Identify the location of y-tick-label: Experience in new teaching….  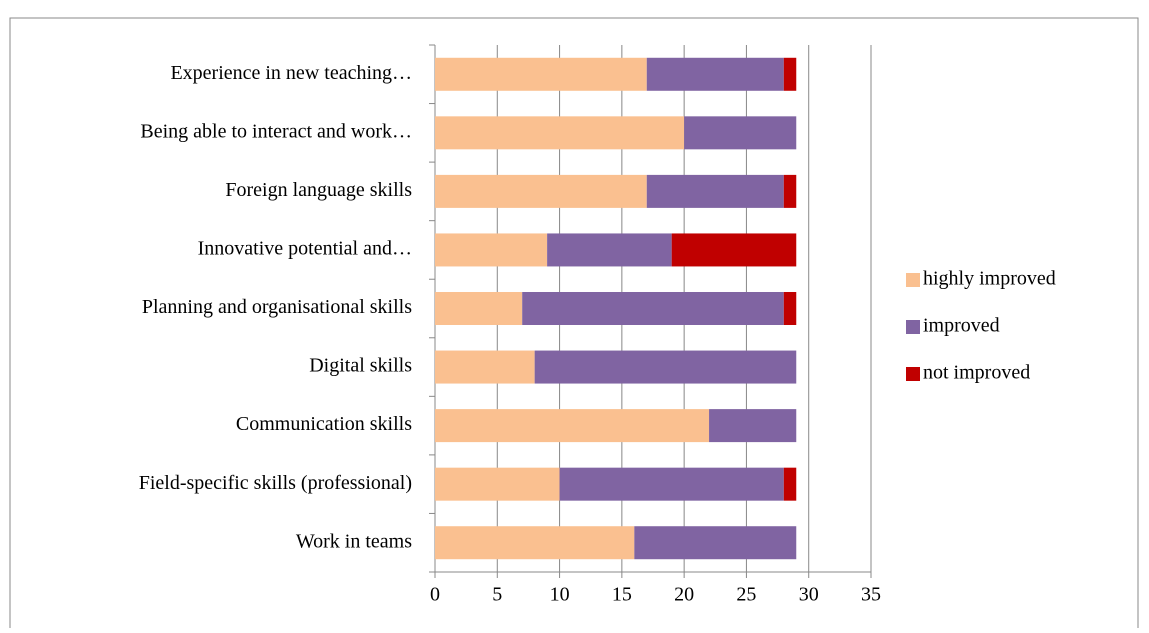
(291, 73).